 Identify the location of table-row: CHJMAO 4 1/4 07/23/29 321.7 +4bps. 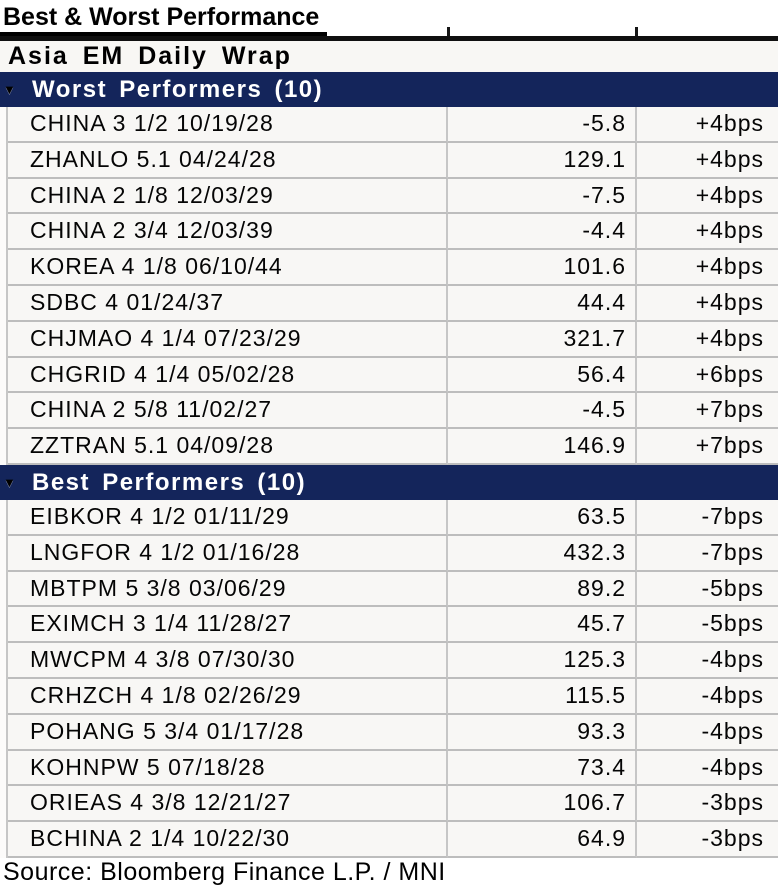
(389, 339).